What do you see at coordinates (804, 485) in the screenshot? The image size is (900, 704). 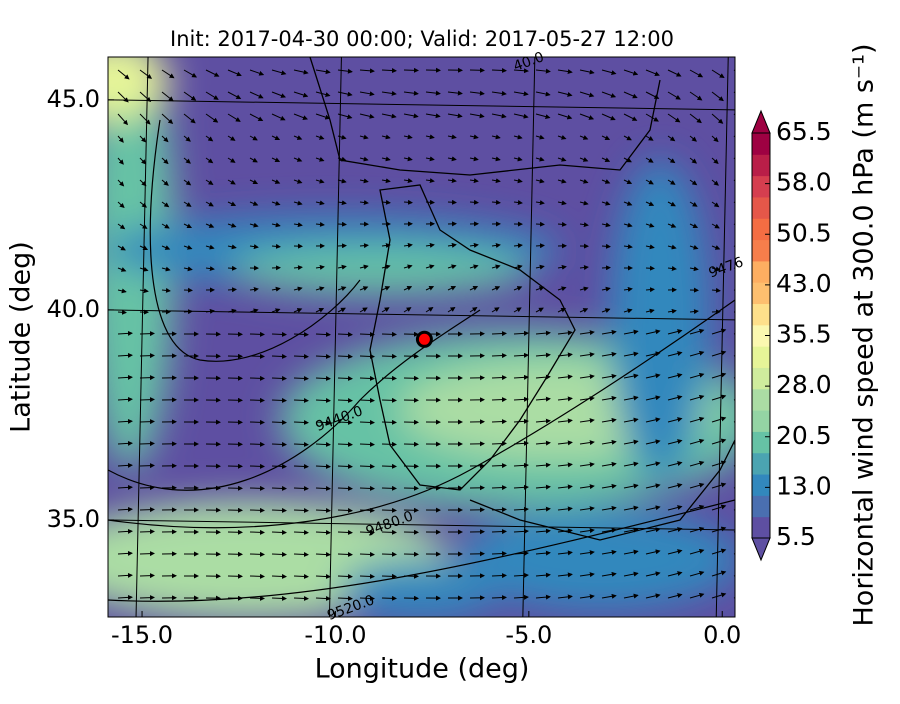 I see `colorbar-tick-label: 13.0` at bounding box center [804, 485].